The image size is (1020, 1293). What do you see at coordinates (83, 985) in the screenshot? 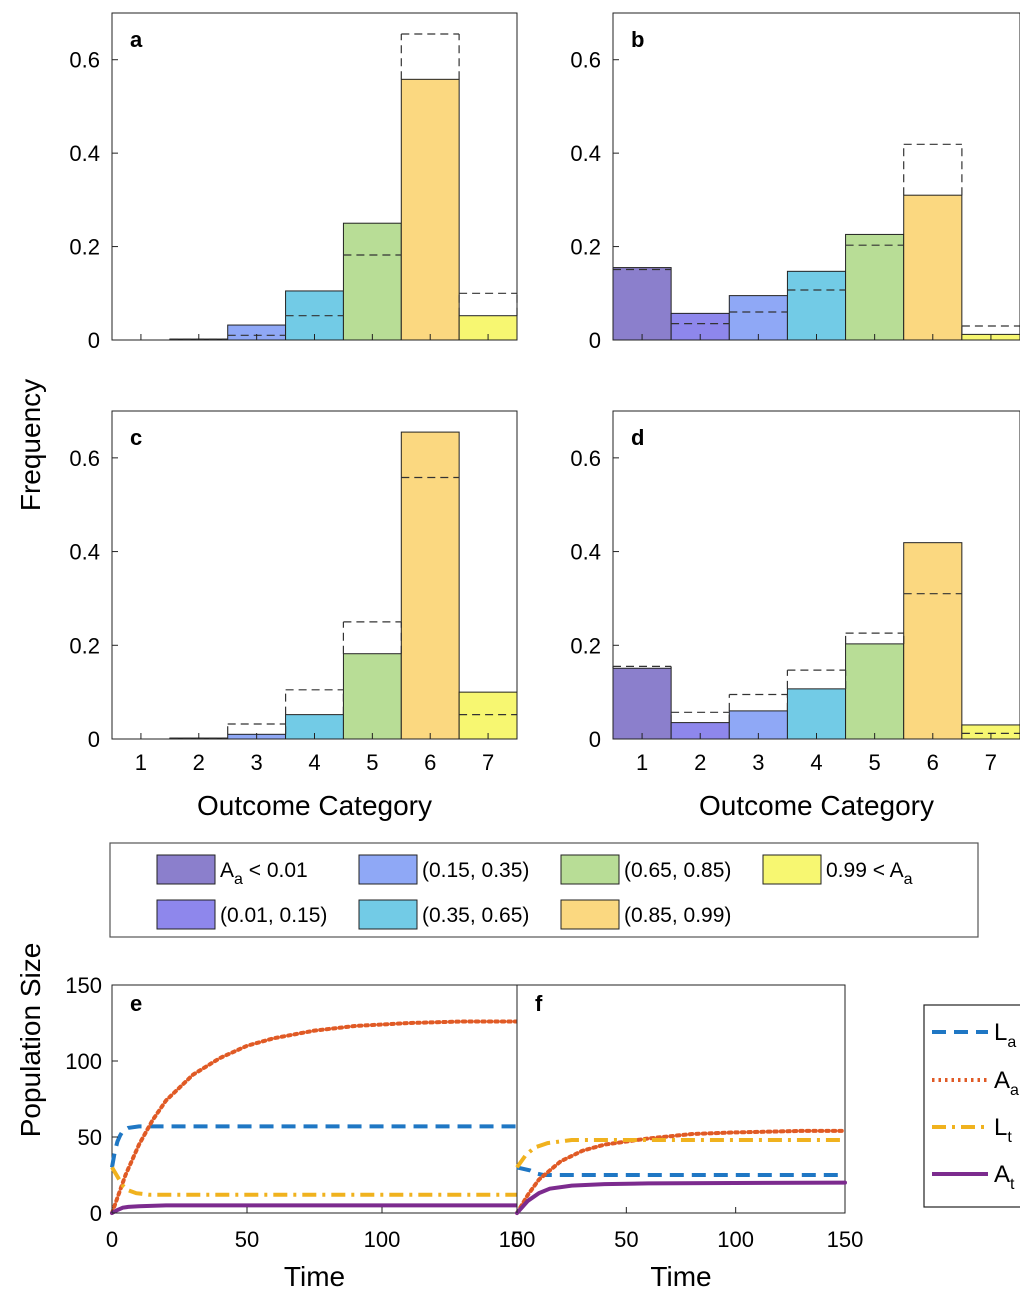
I see `y-tick-label: 150` at bounding box center [83, 985].